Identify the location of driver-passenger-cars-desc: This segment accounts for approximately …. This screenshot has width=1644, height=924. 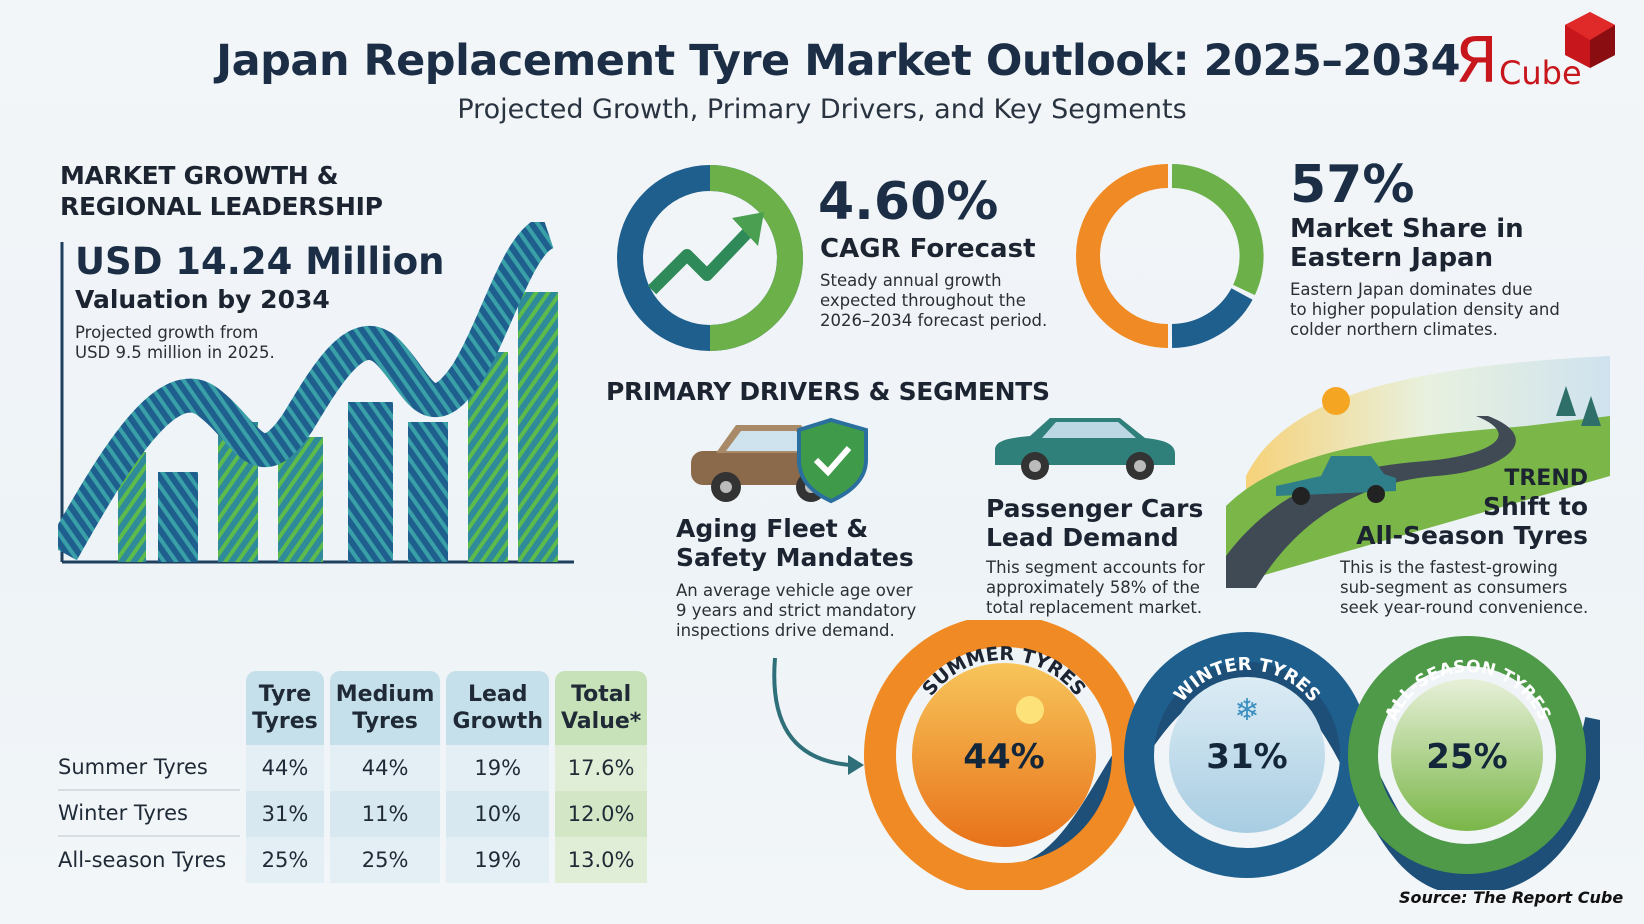
(1095, 588).